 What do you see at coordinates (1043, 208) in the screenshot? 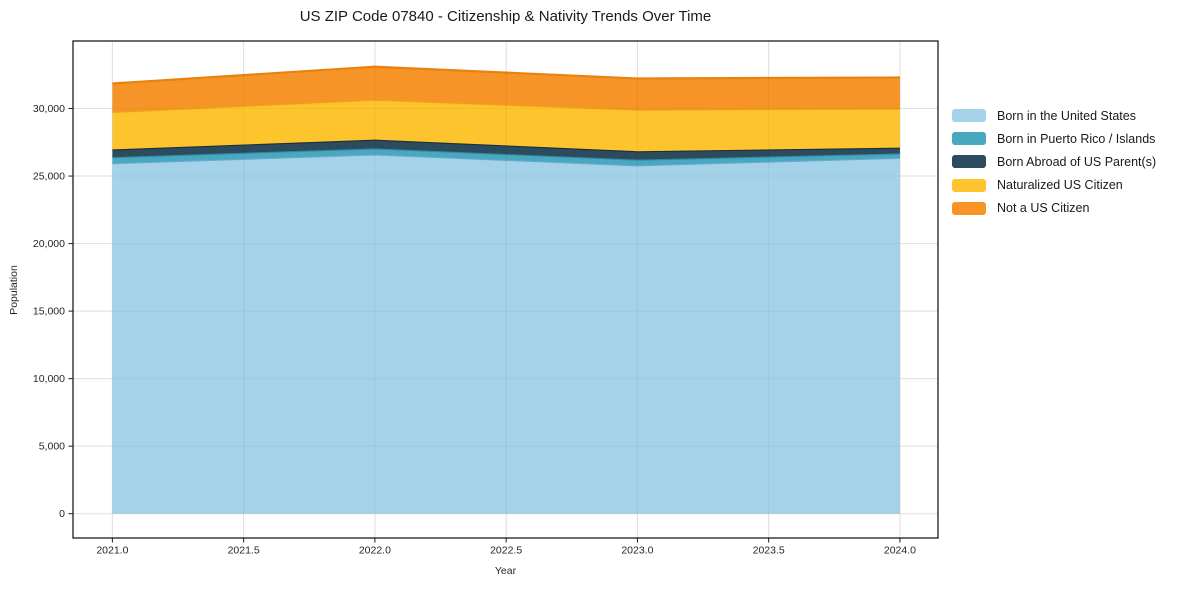
I see `legend-label-not-a-citizen: Not a US Citizen` at bounding box center [1043, 208].